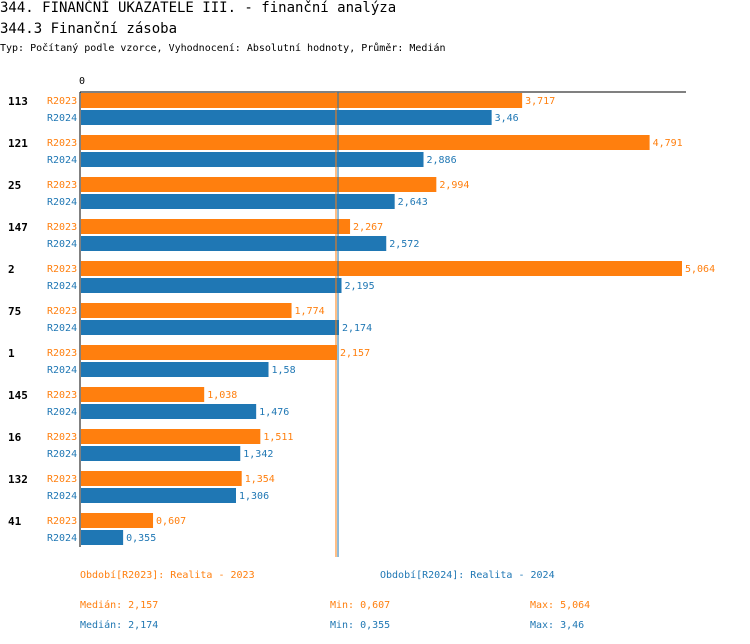 This screenshot has width=750, height=644. Describe the element at coordinates (560, 605) in the screenshot. I see `max-2023: Max: 5,064` at that location.